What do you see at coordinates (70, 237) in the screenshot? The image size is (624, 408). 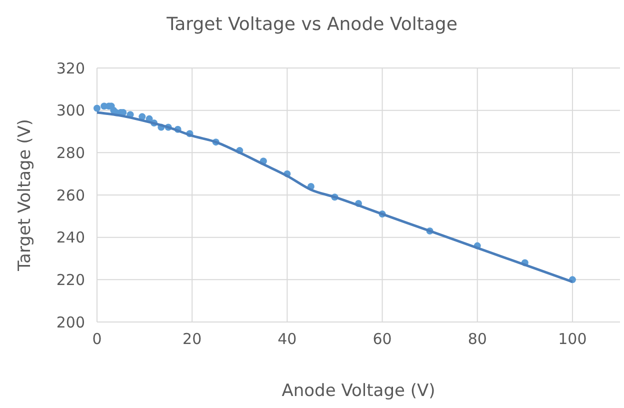 I see `y-tick-label: 240` at bounding box center [70, 237].